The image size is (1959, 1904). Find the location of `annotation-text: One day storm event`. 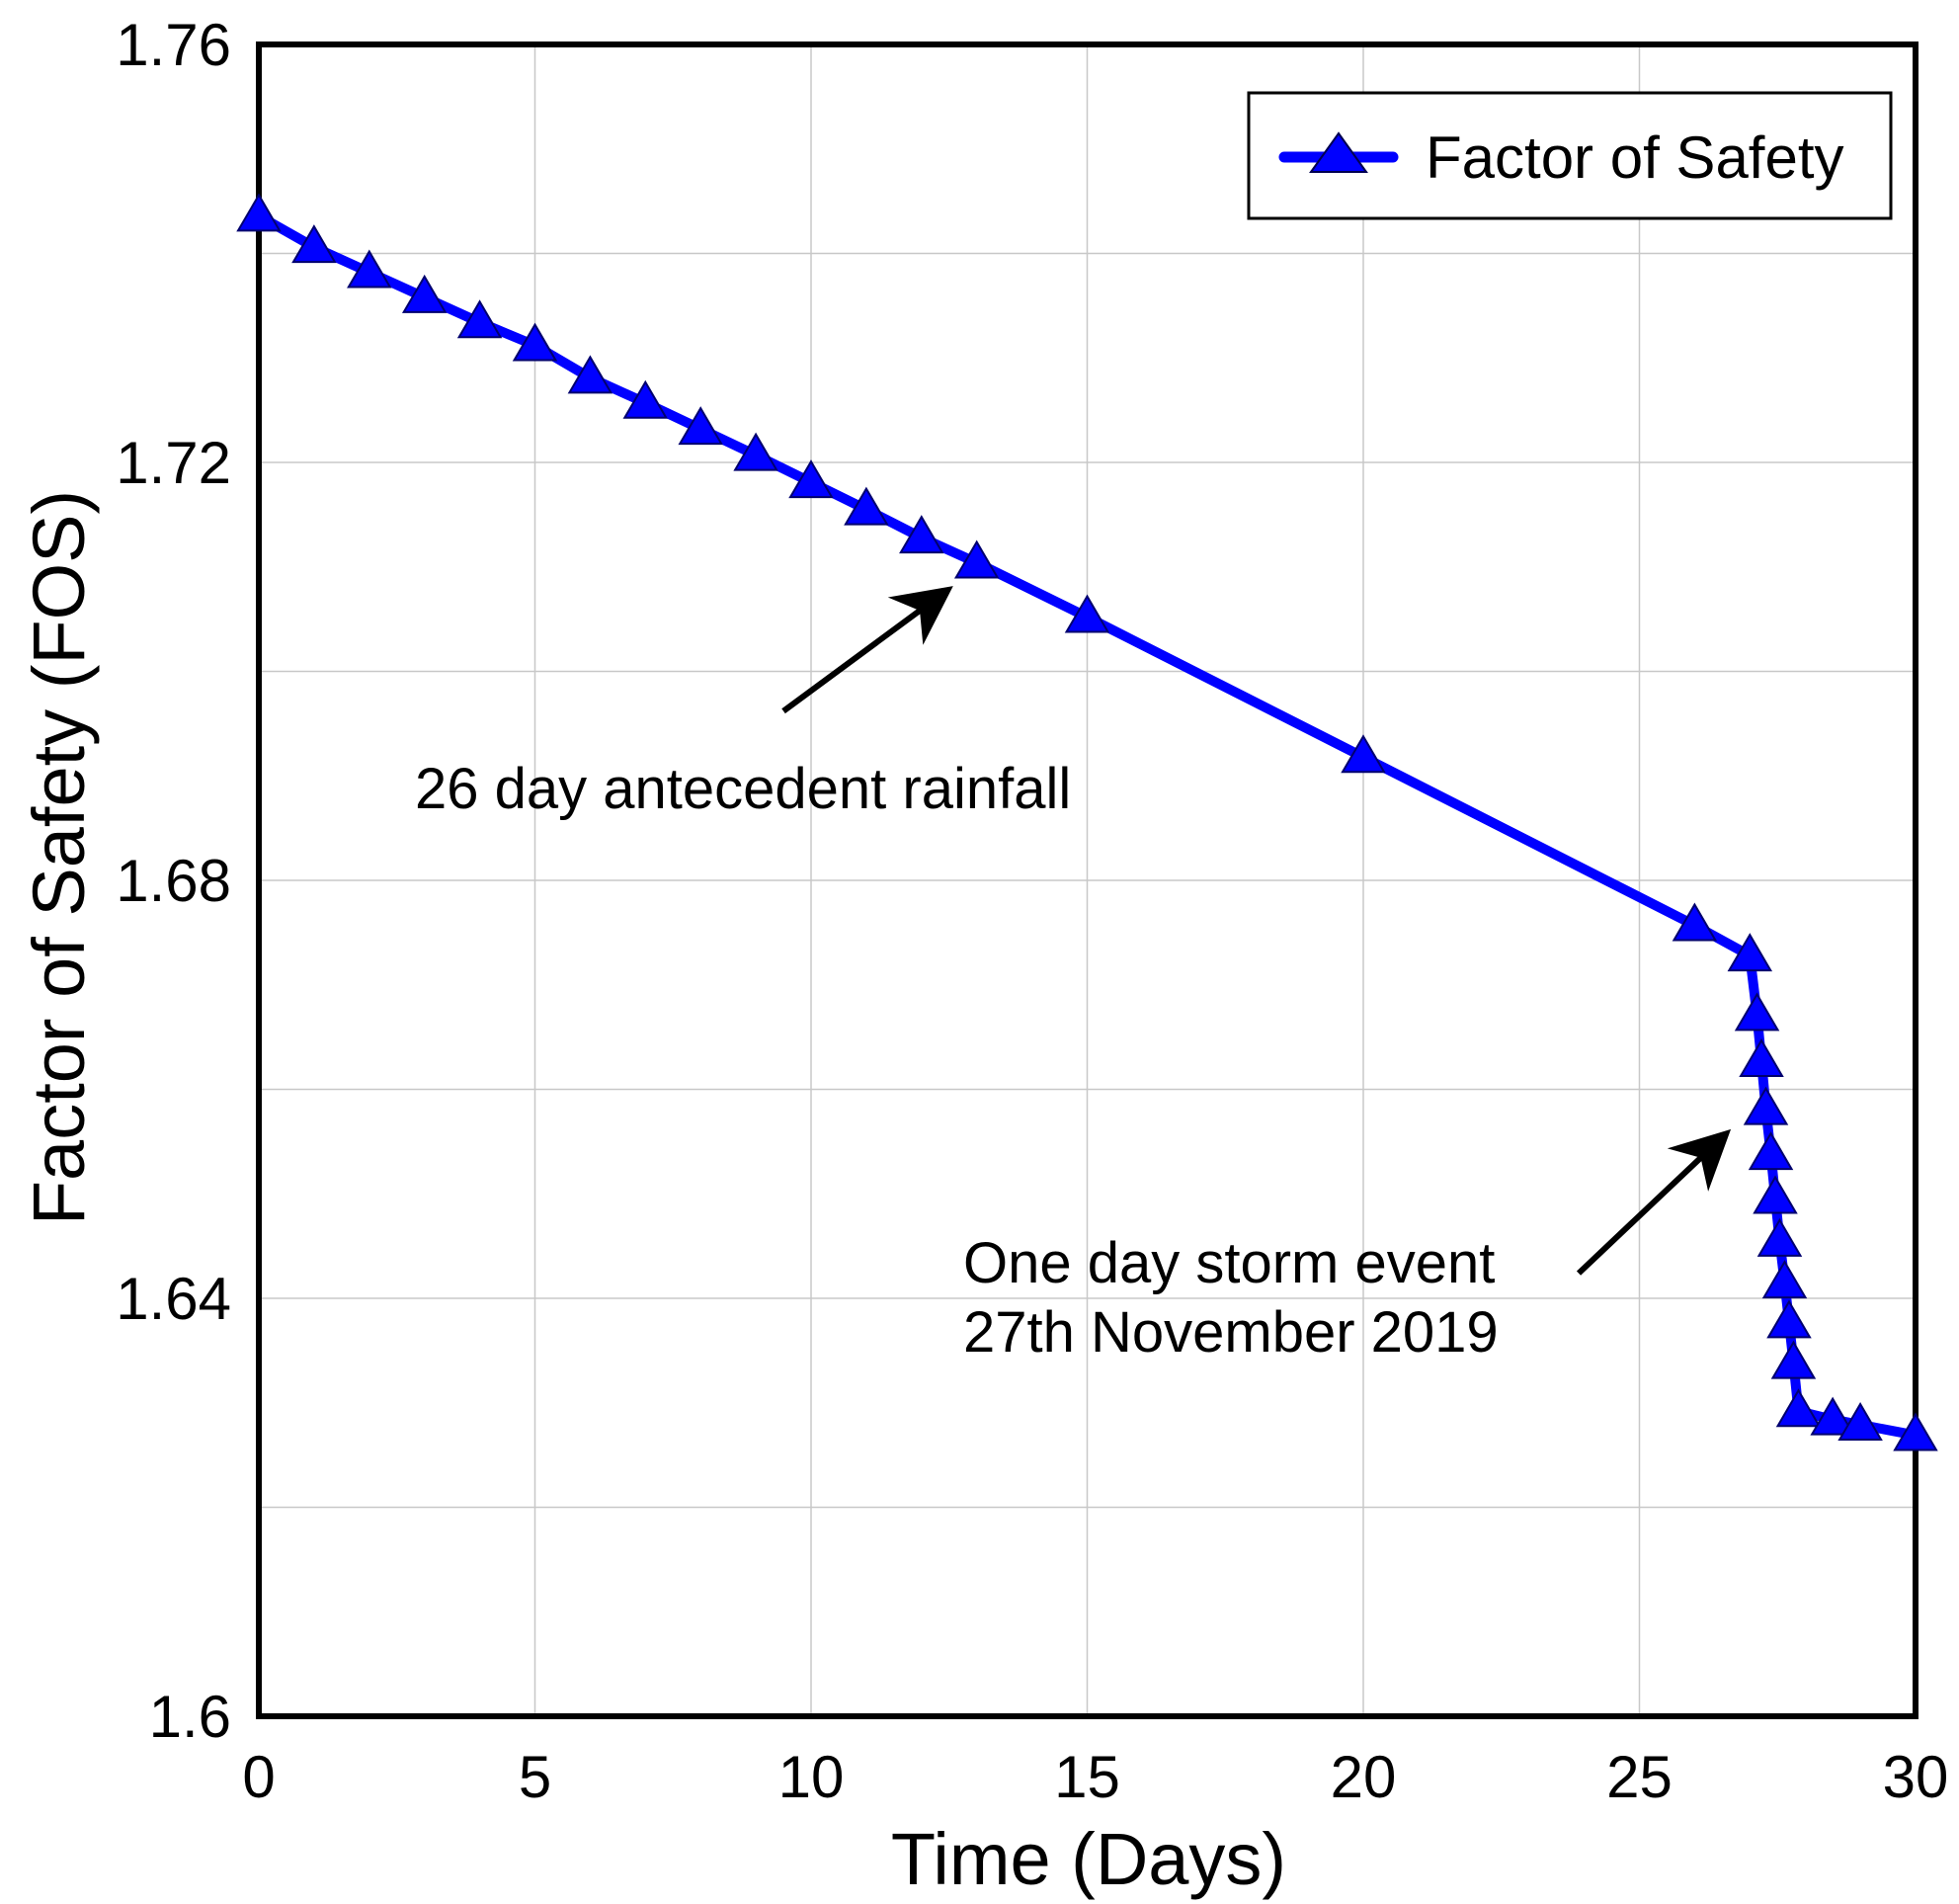

annotation-text: One day storm event is located at coordinates (1229, 1263).